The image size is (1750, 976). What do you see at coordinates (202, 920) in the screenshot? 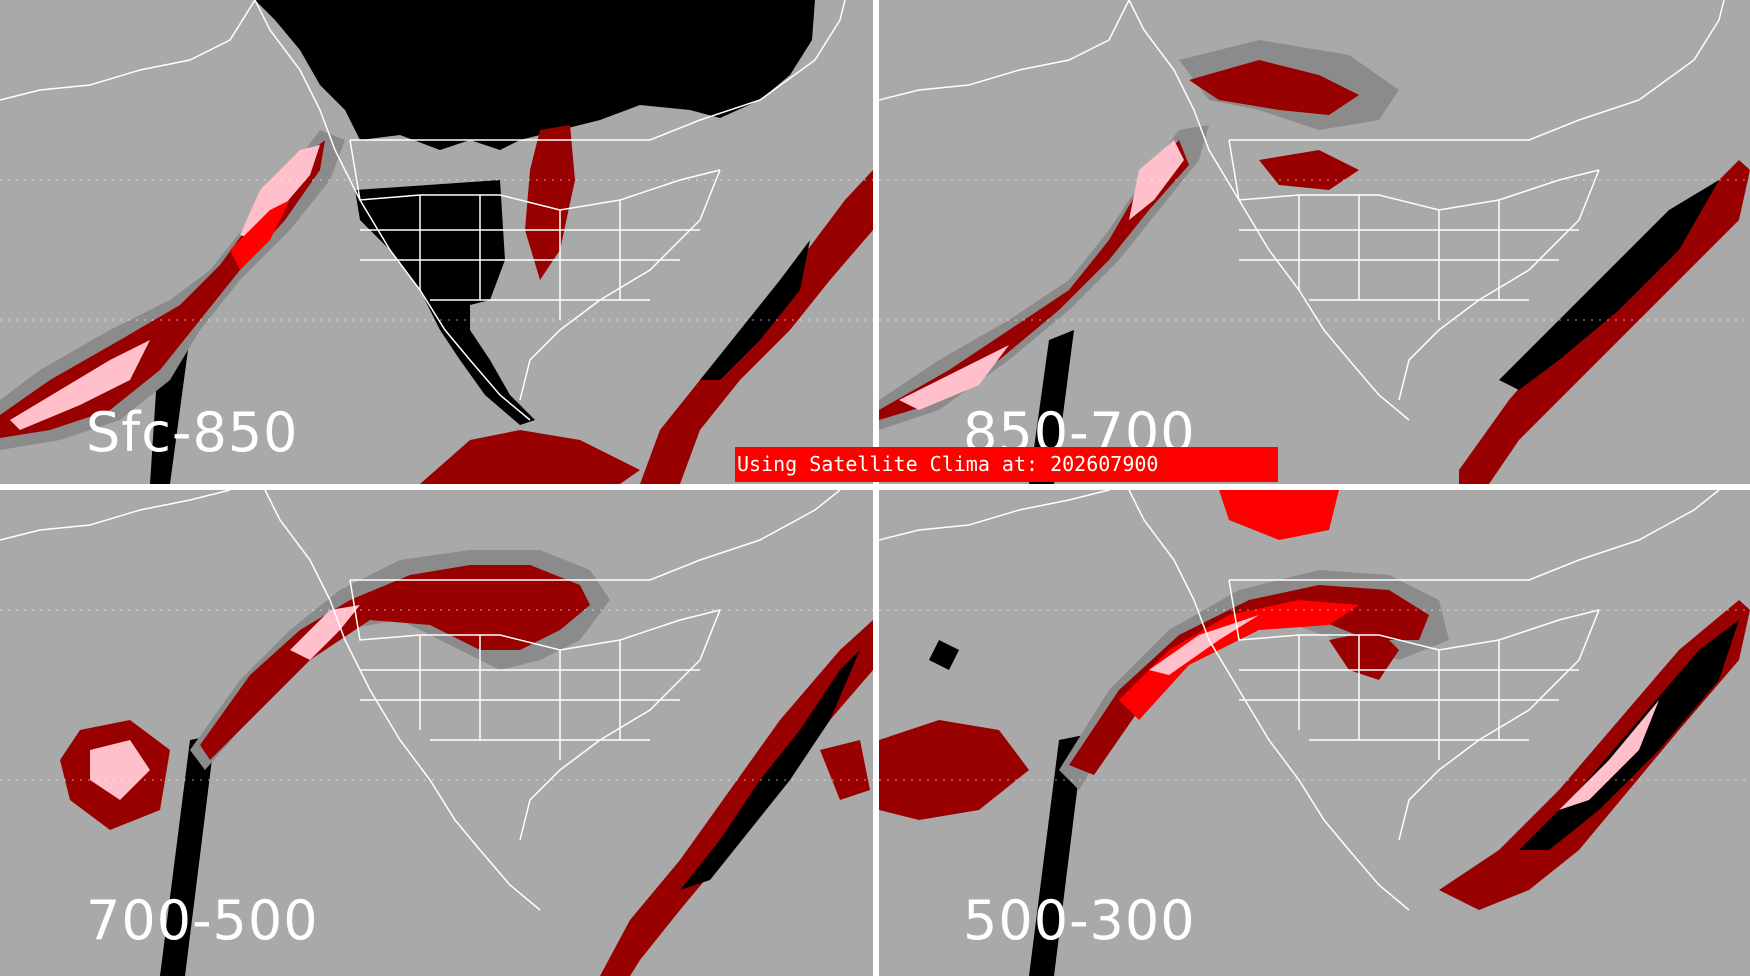
I see `panel-label: 700-500` at bounding box center [202, 920].